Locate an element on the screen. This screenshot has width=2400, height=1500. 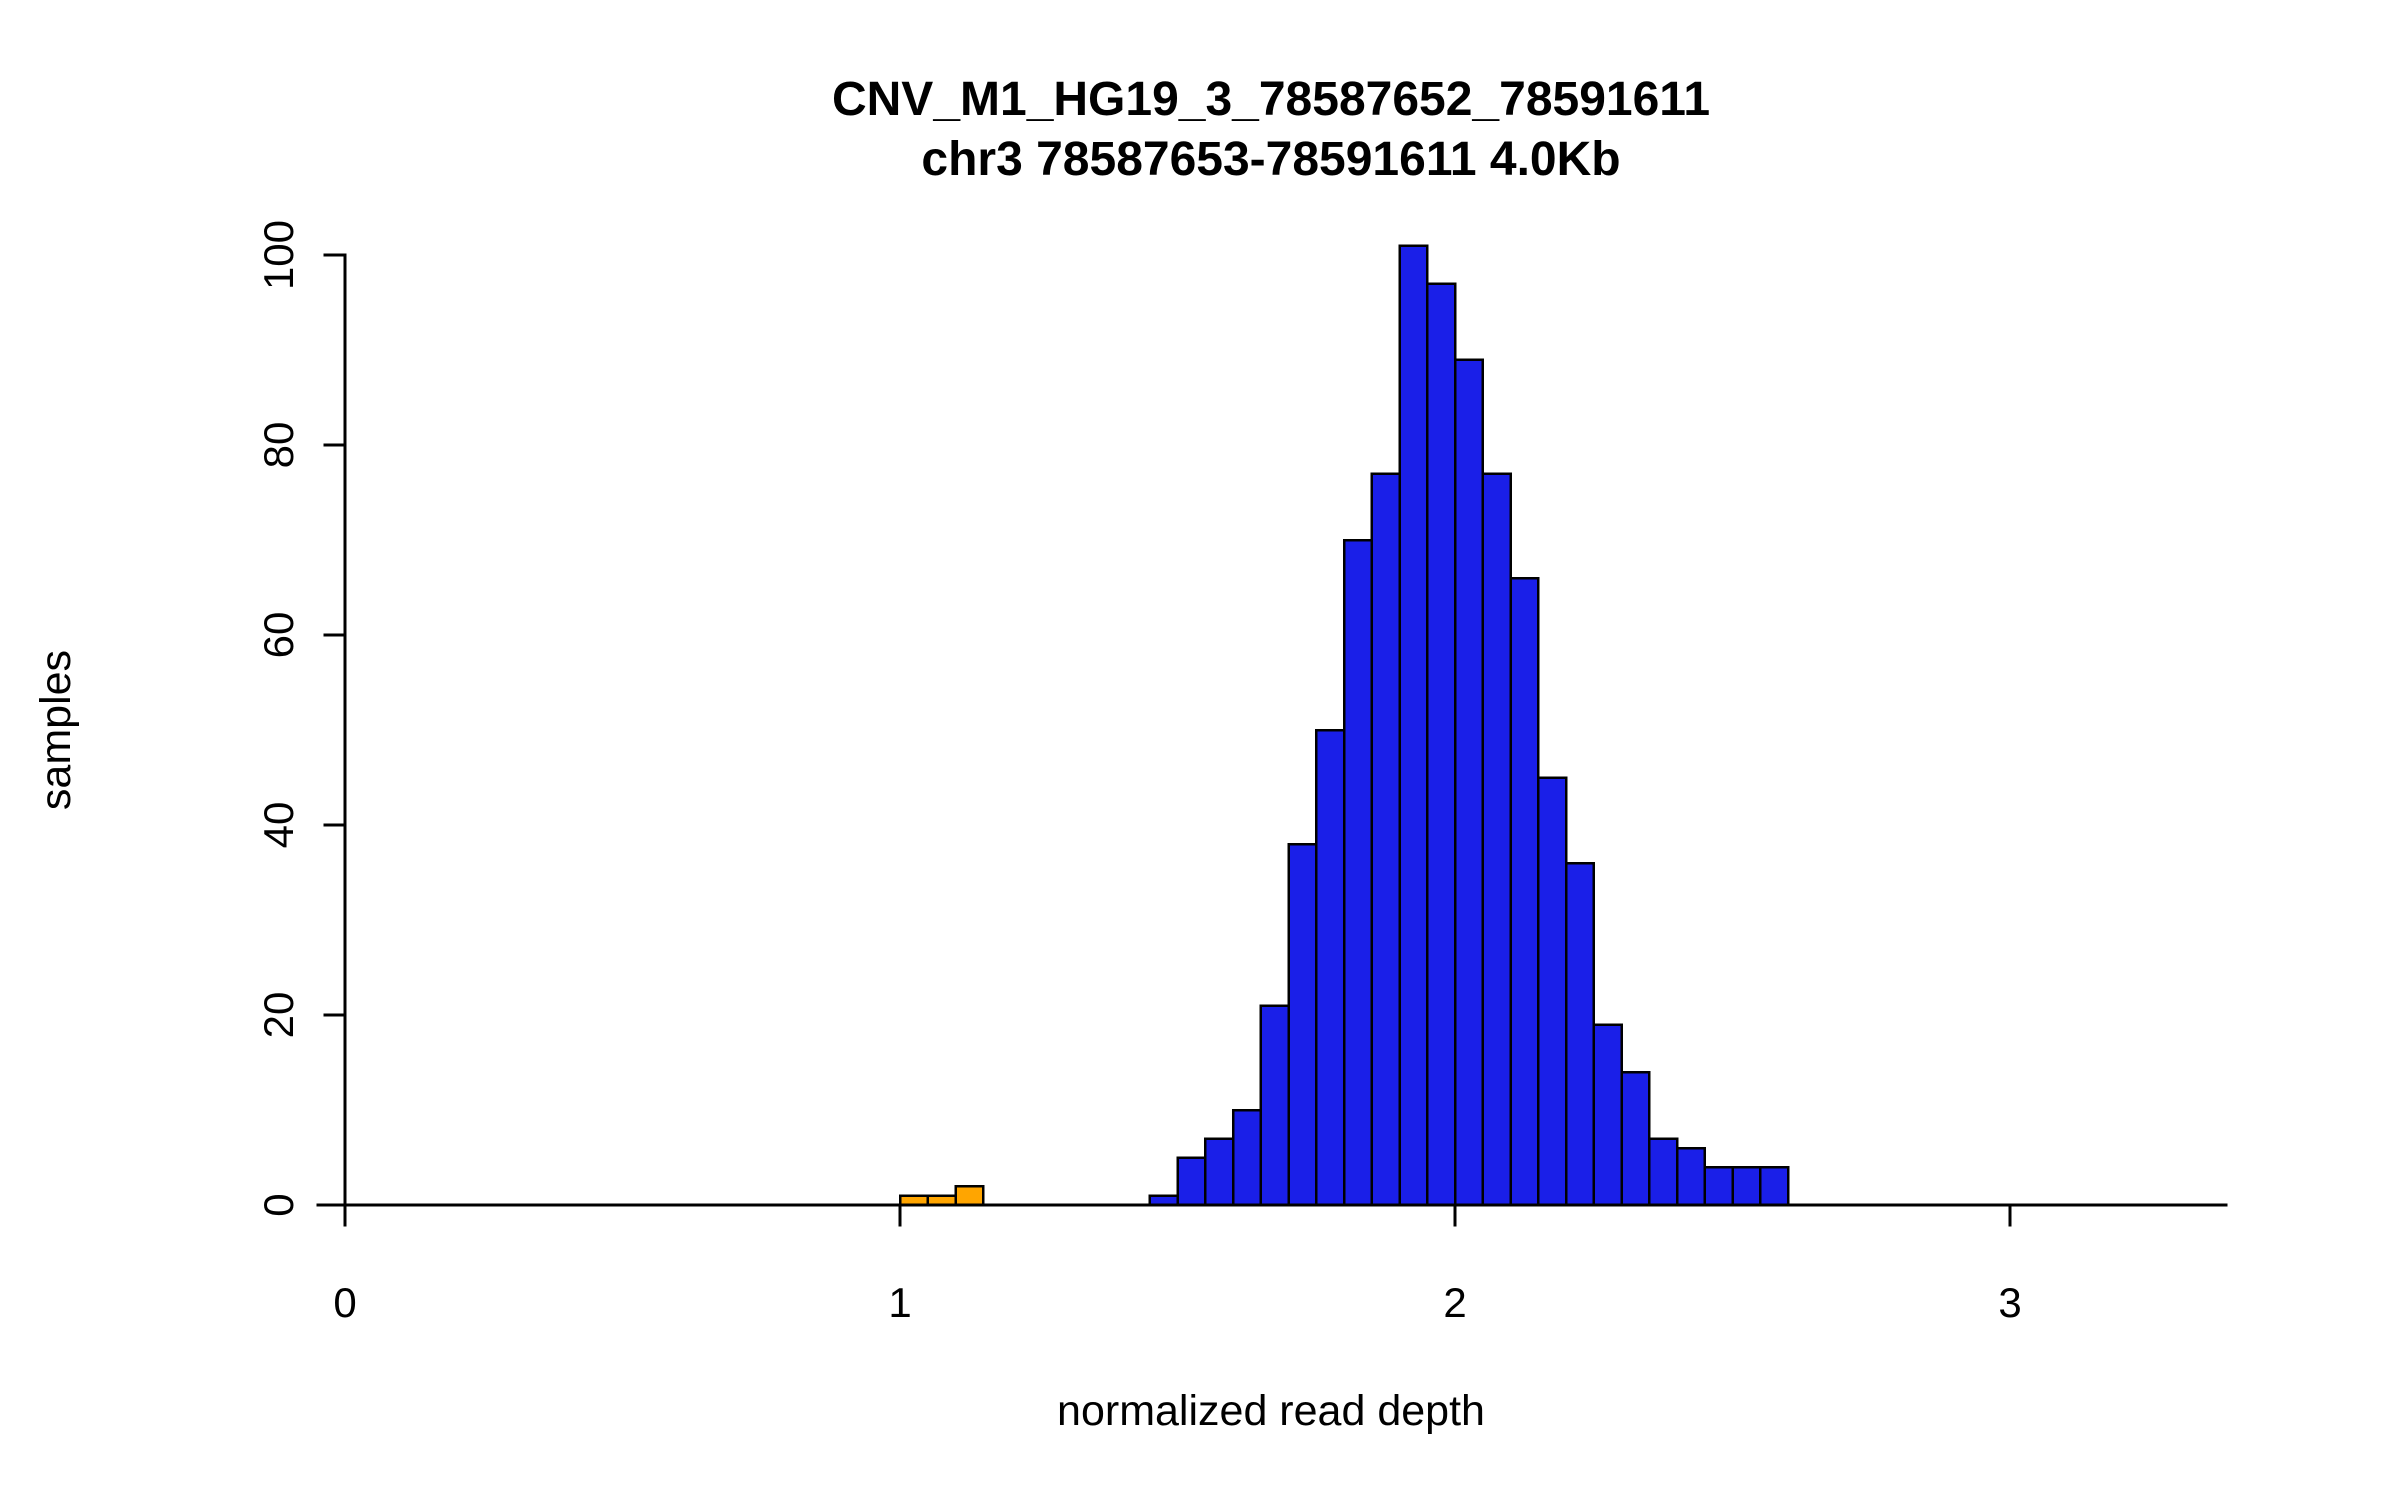
chart-subtitle: chr3 78587653-78591611 4.0Kb is located at coordinates (1270, 159).